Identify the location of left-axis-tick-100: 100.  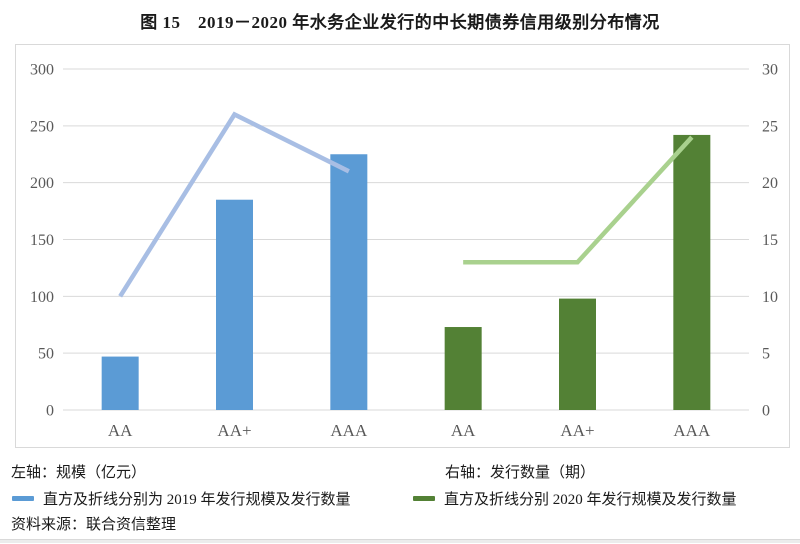
(42, 297).